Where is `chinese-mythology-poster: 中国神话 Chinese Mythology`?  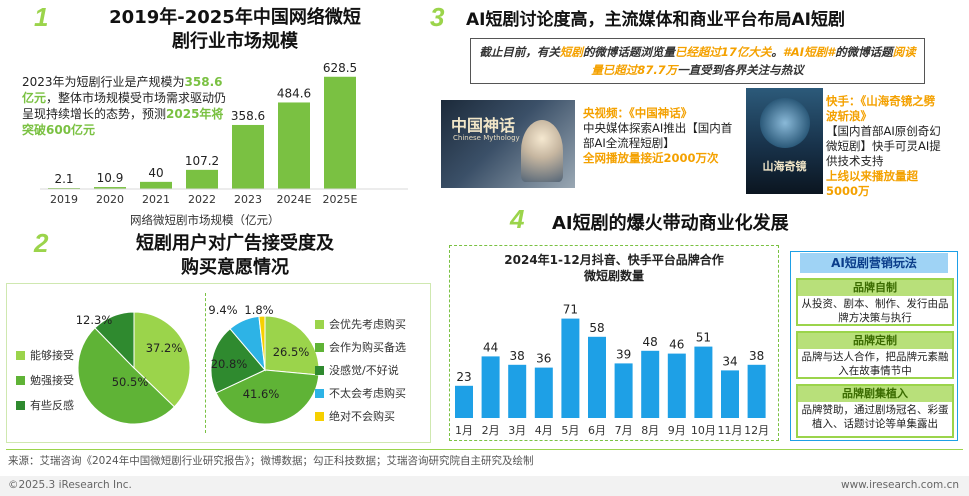 chinese-mythology-poster: 中国神话 Chinese Mythology is located at coordinates (508, 144).